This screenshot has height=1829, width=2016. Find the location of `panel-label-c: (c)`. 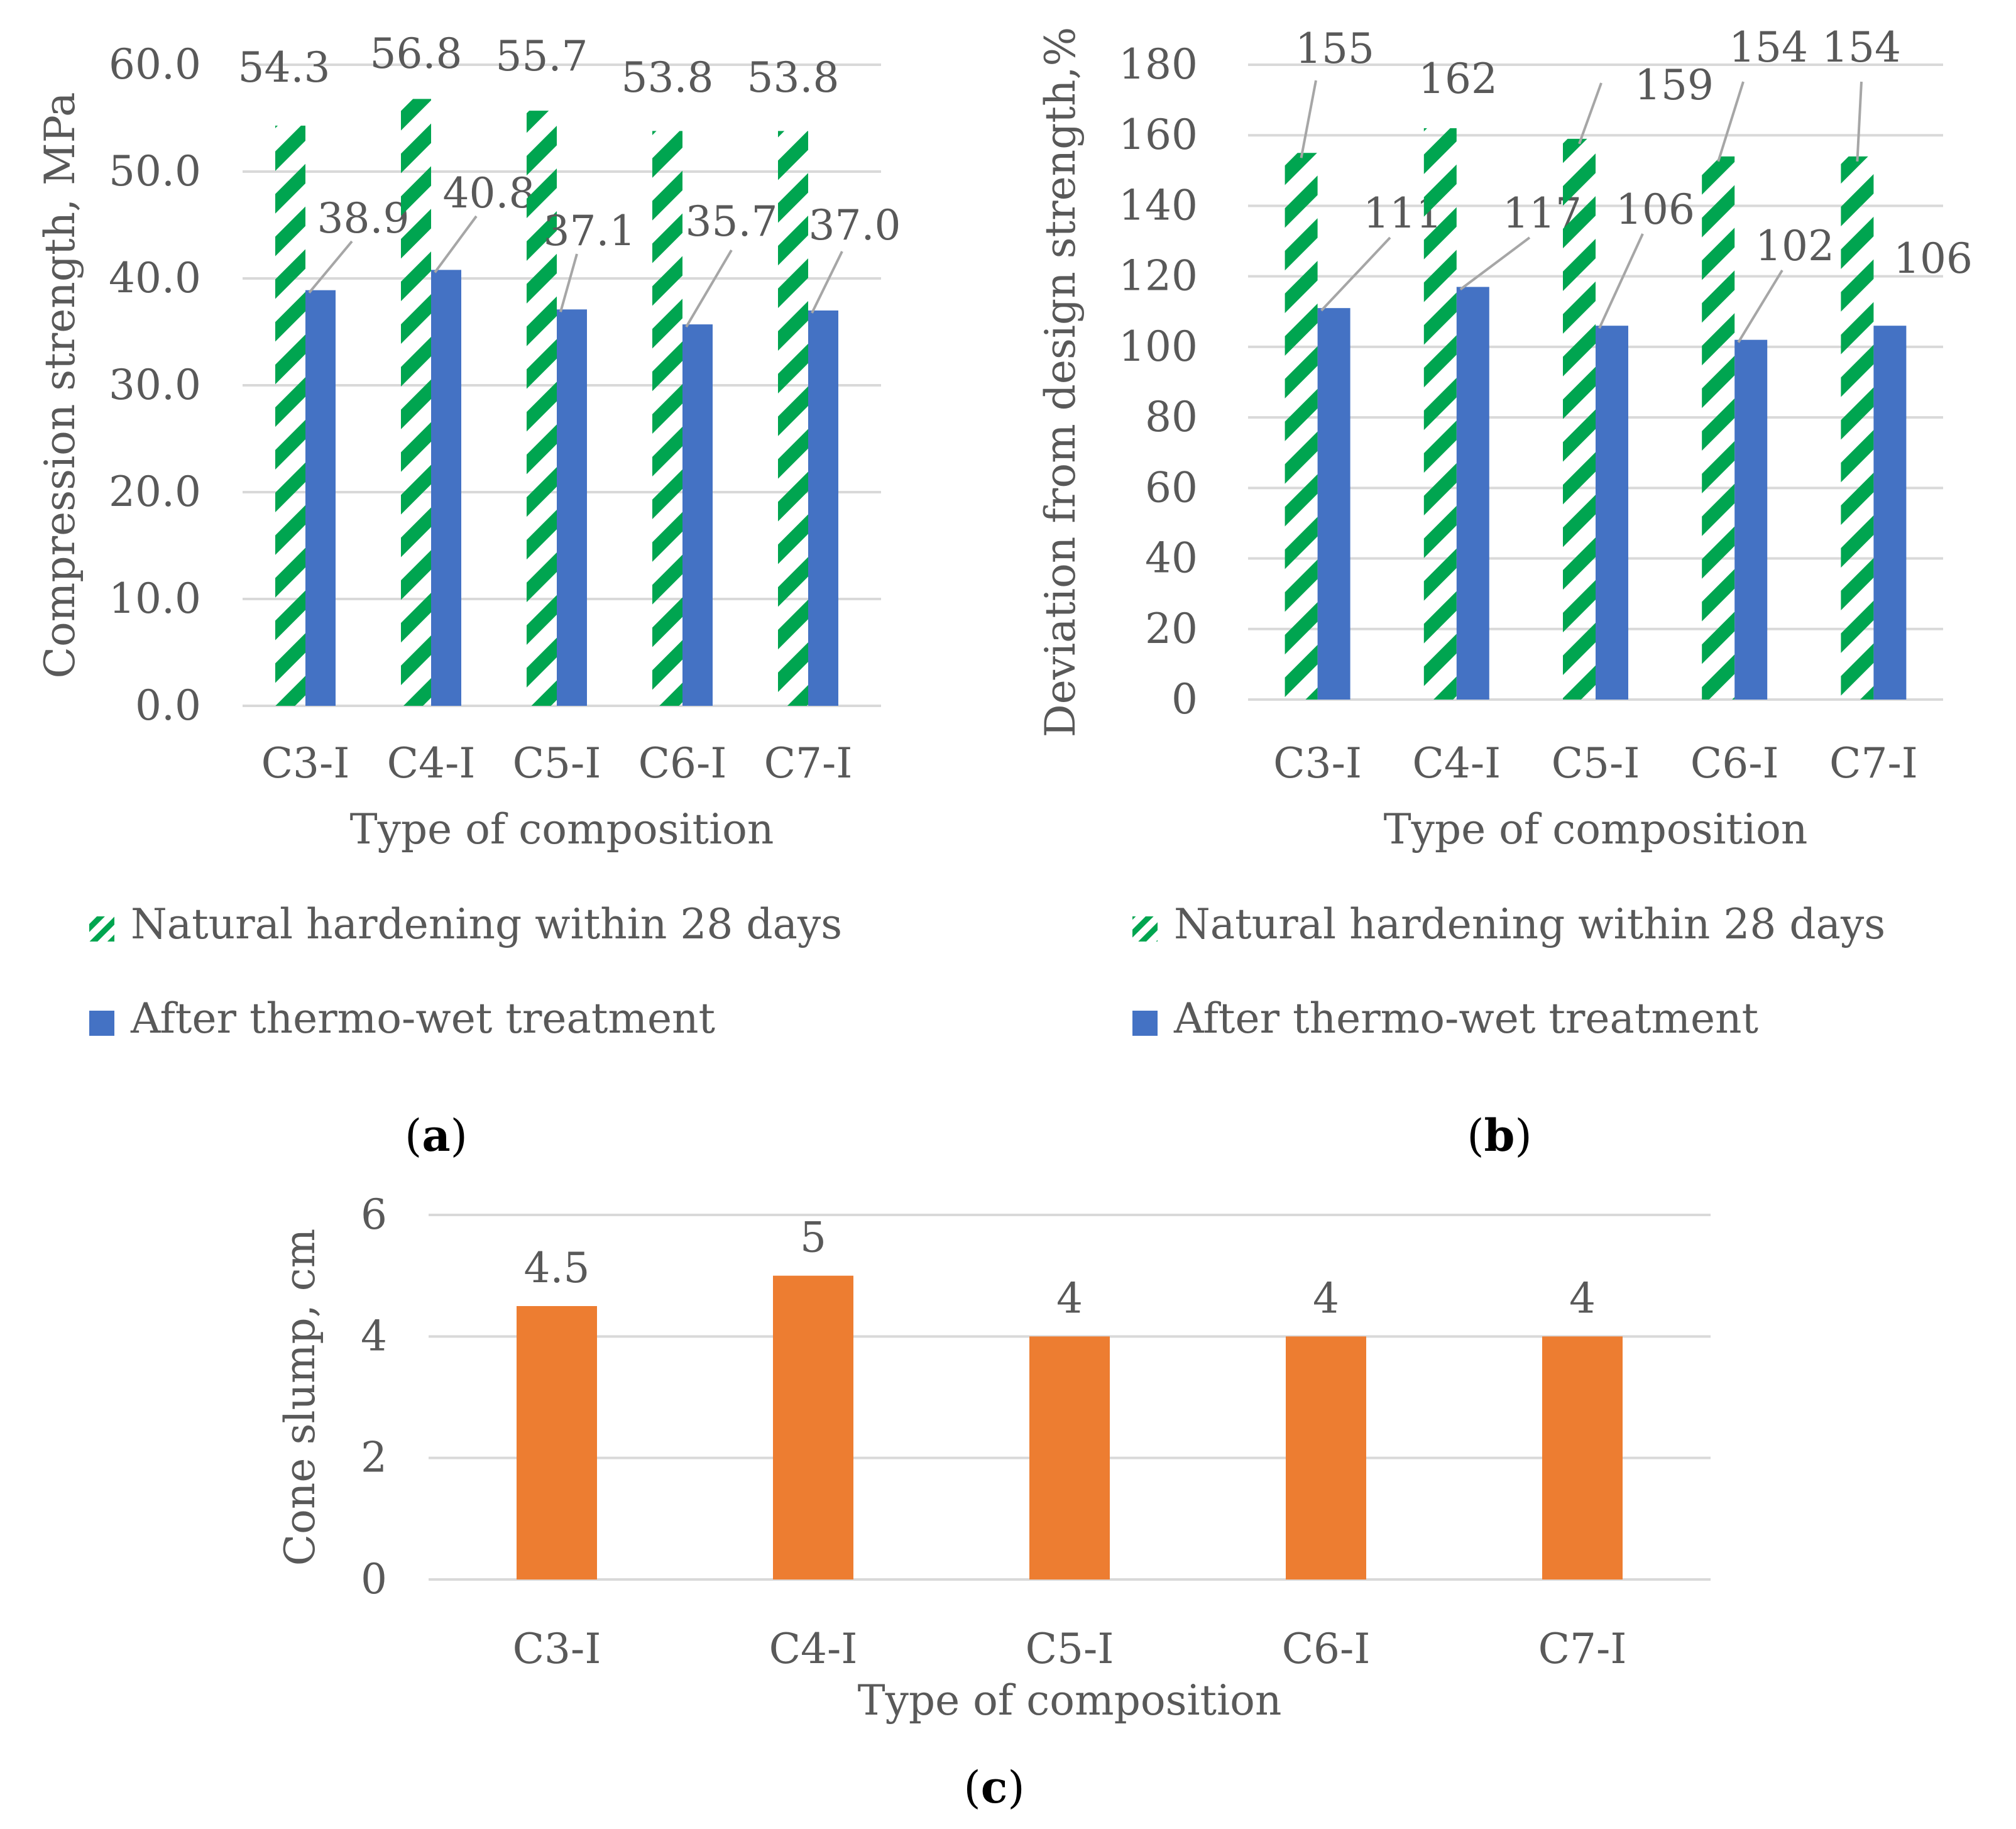

panel-label-c: (c) is located at coordinates (993, 1787).